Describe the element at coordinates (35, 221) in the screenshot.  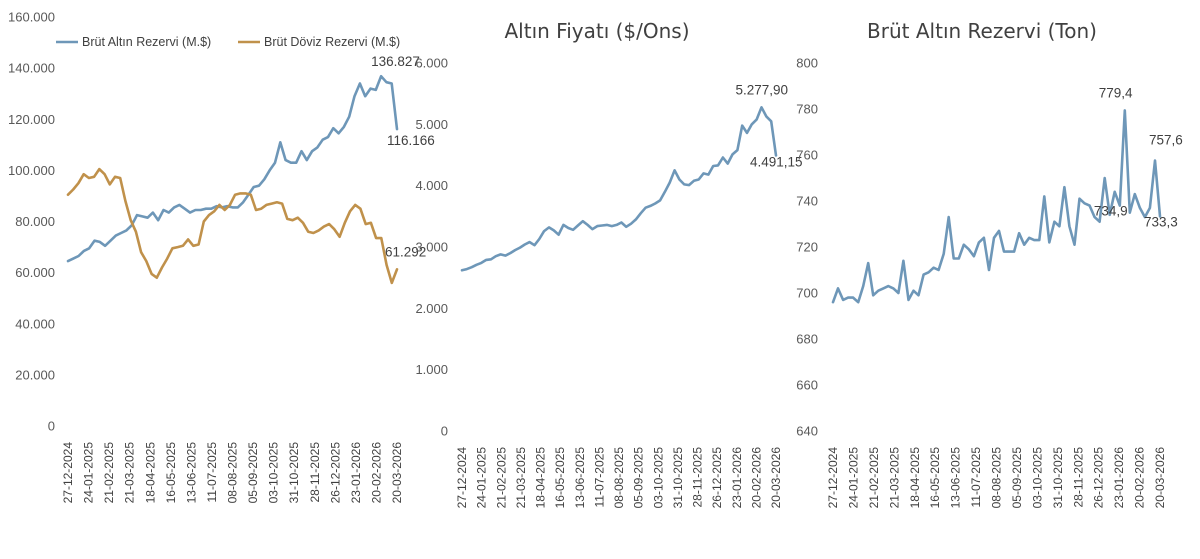
I see `y-tick-label: 80.000` at that location.